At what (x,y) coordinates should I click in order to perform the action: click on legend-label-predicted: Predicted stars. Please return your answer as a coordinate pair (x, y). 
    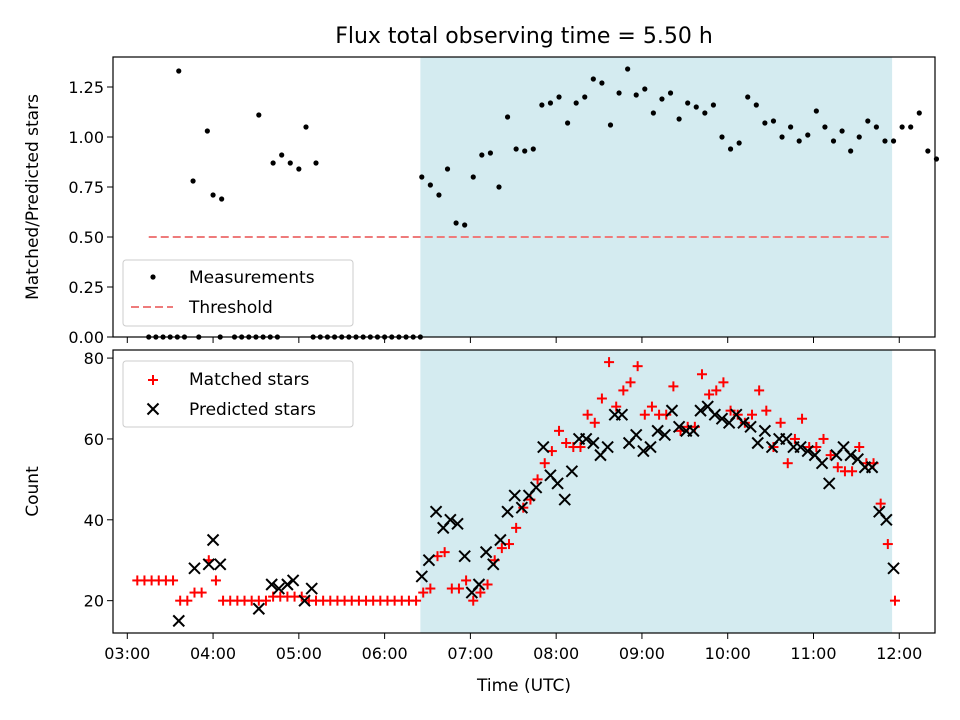
    Looking at the image, I should click on (252, 410).